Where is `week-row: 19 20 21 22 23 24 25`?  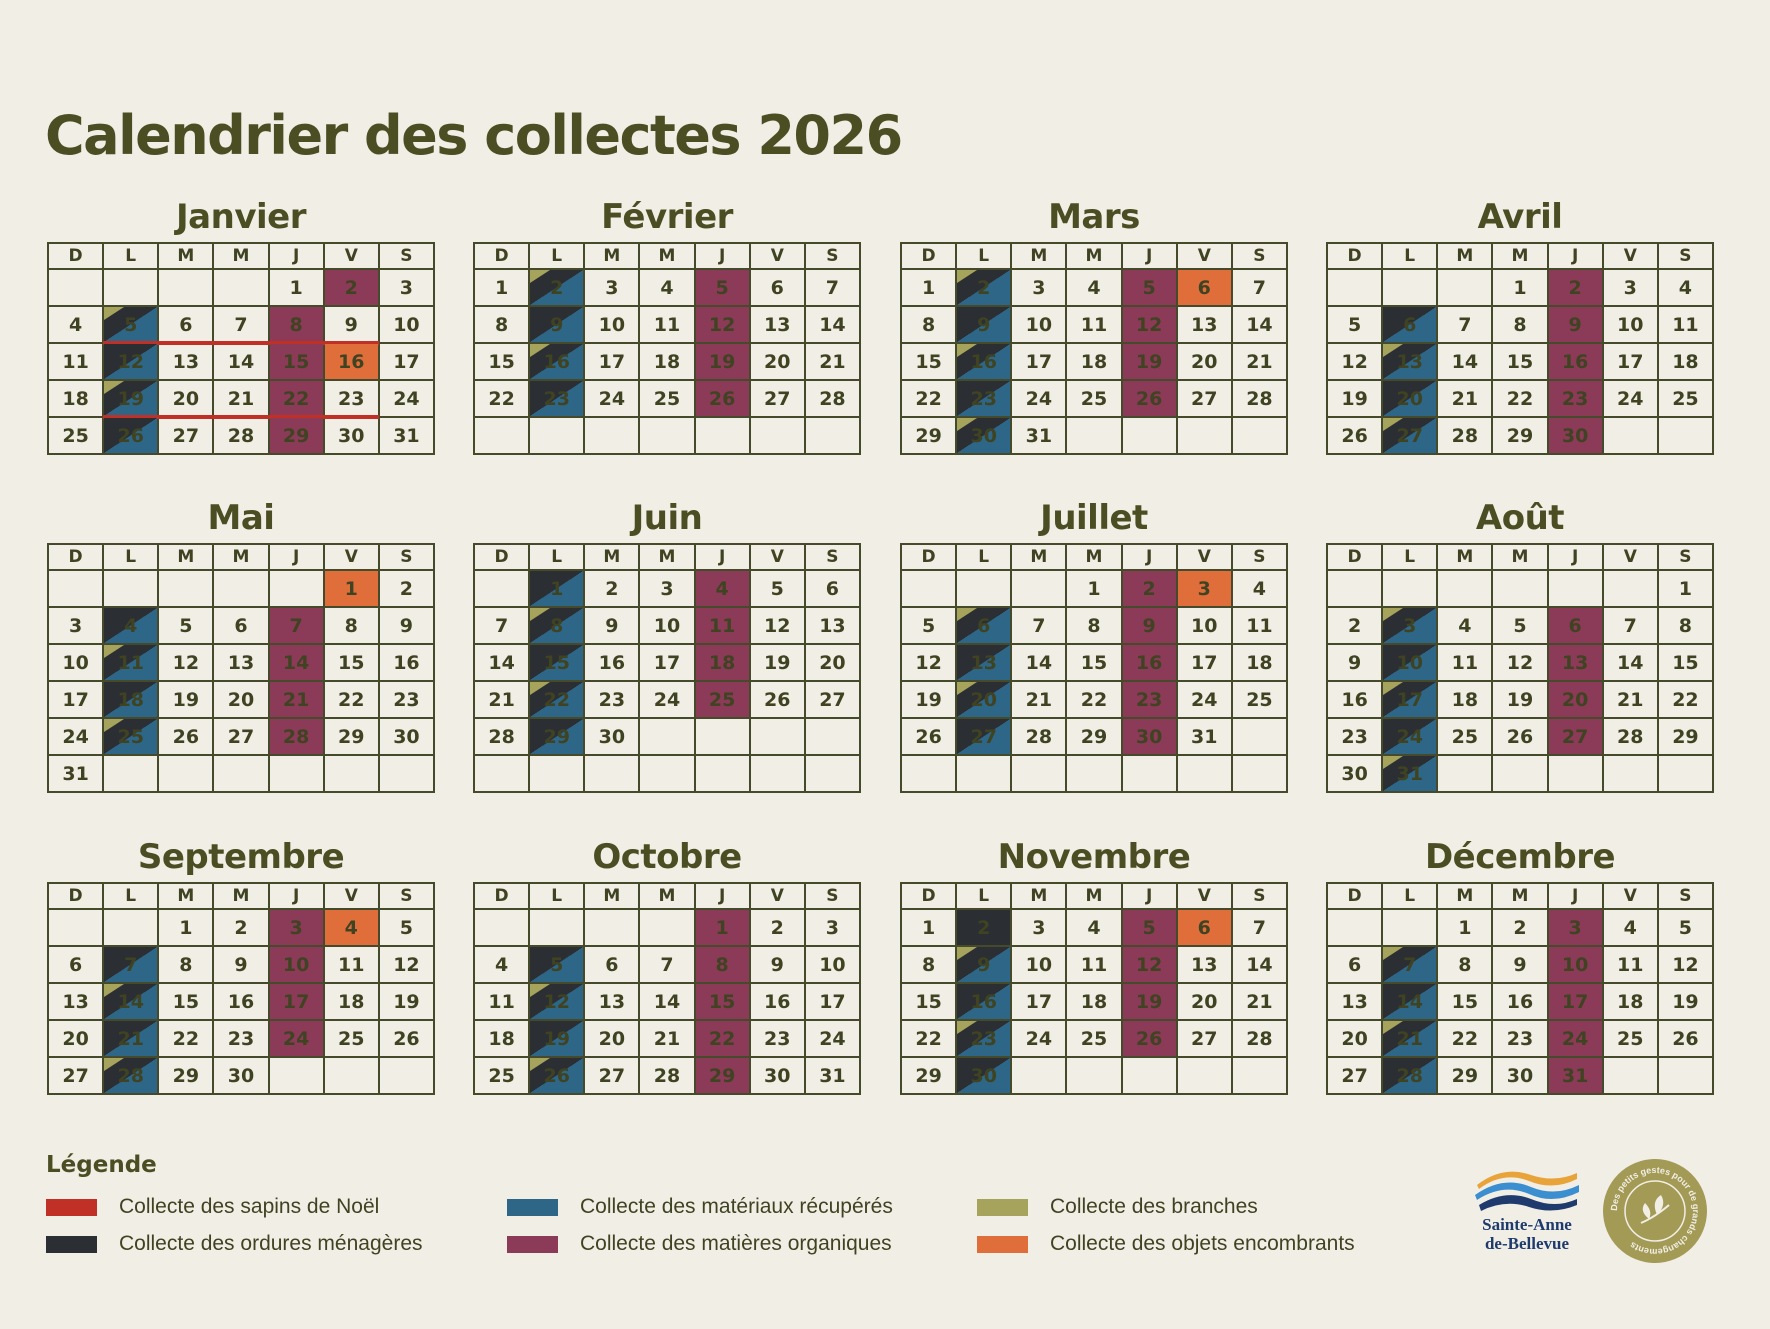
week-row: 19 20 21 22 23 24 25 is located at coordinates (1520, 398).